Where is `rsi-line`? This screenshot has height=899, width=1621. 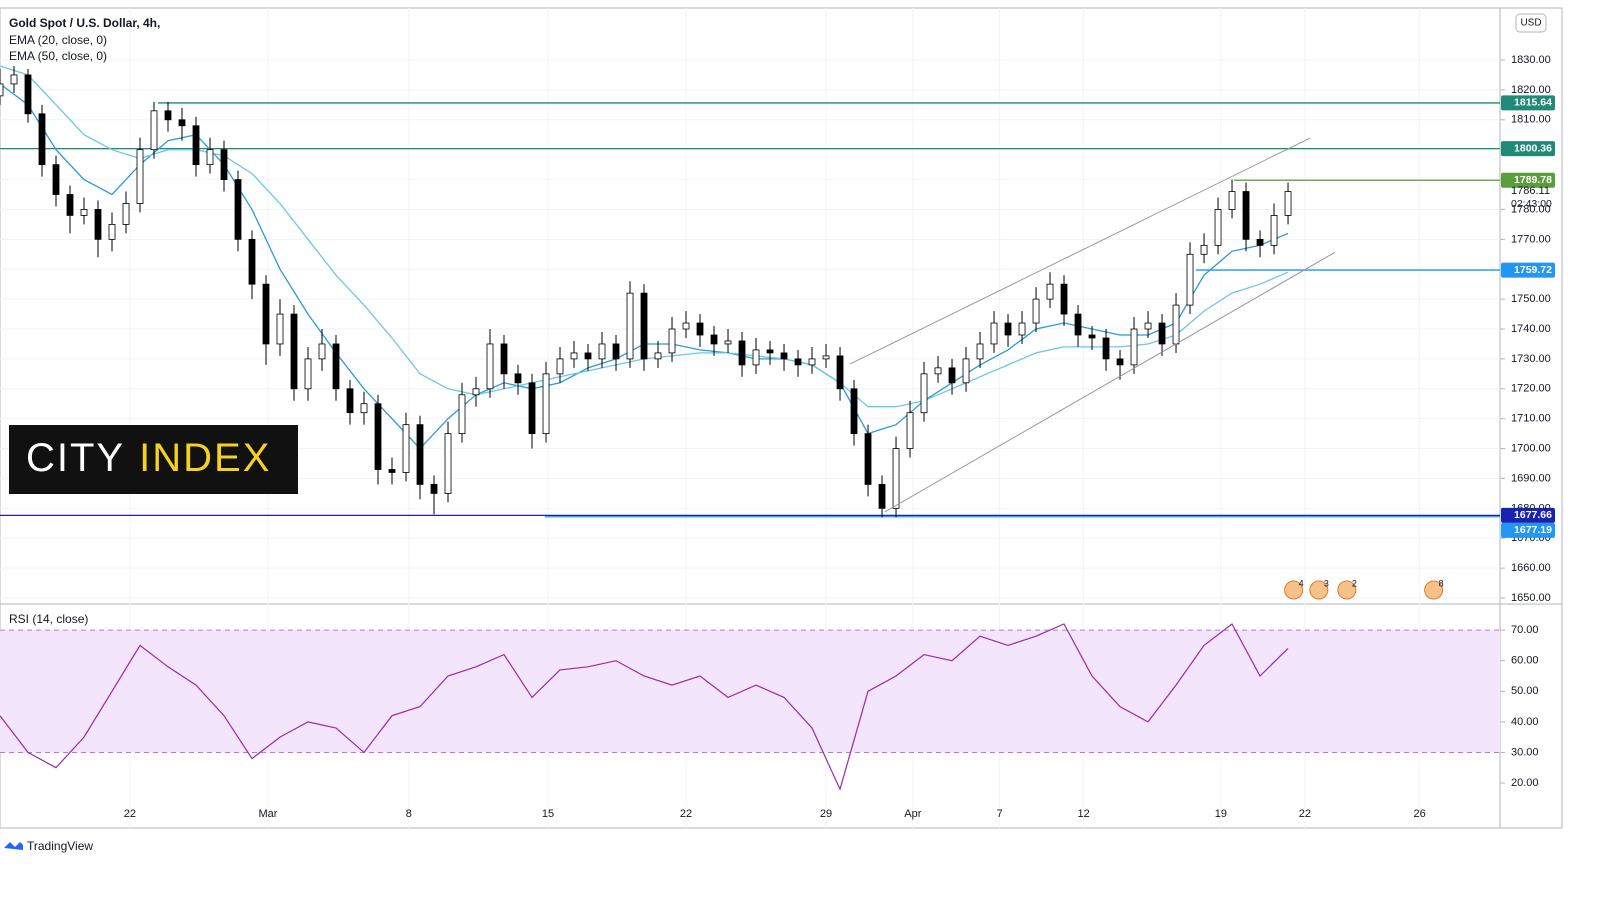 rsi-line is located at coordinates (644, 707).